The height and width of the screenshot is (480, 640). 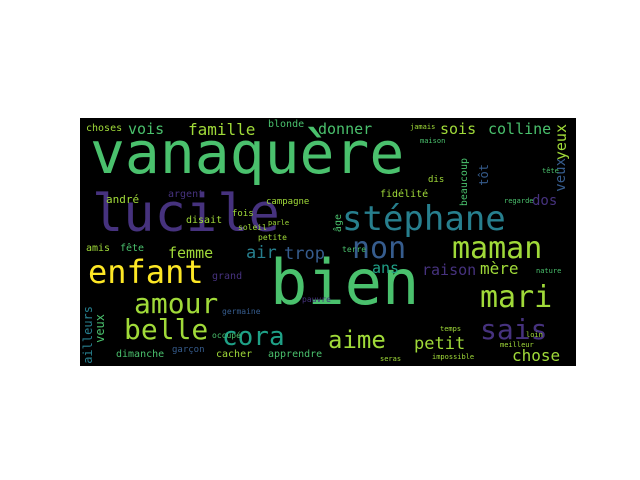 I want to click on word: blonde, so click(x=286, y=124).